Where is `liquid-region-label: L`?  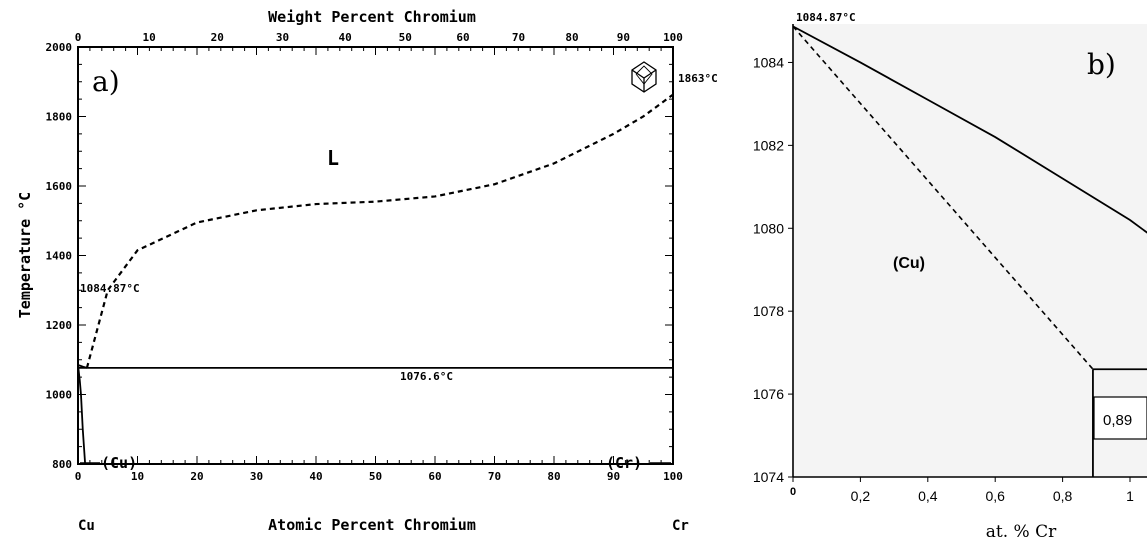
liquid-region-label: L is located at coordinates (333, 158).